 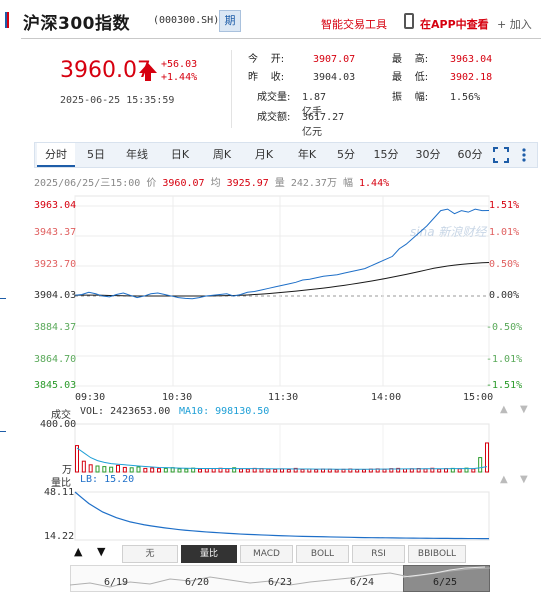 I want to click on day-label: 6/20, so click(x=197, y=582).